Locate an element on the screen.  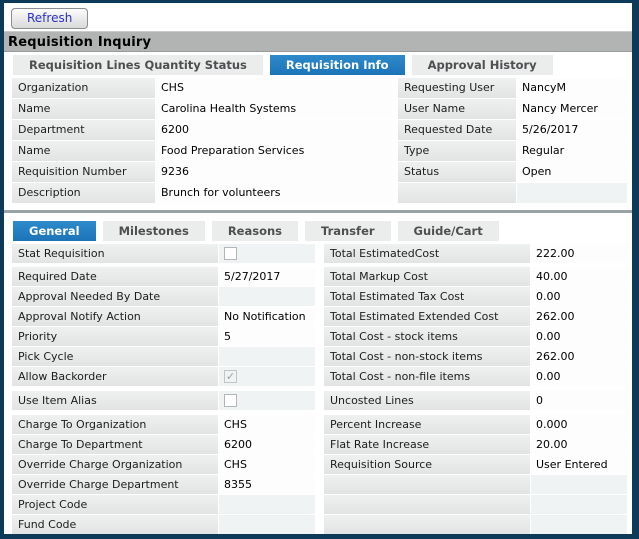
field-value-total-estimated-tax-cost: 0.00 is located at coordinates (579, 296).